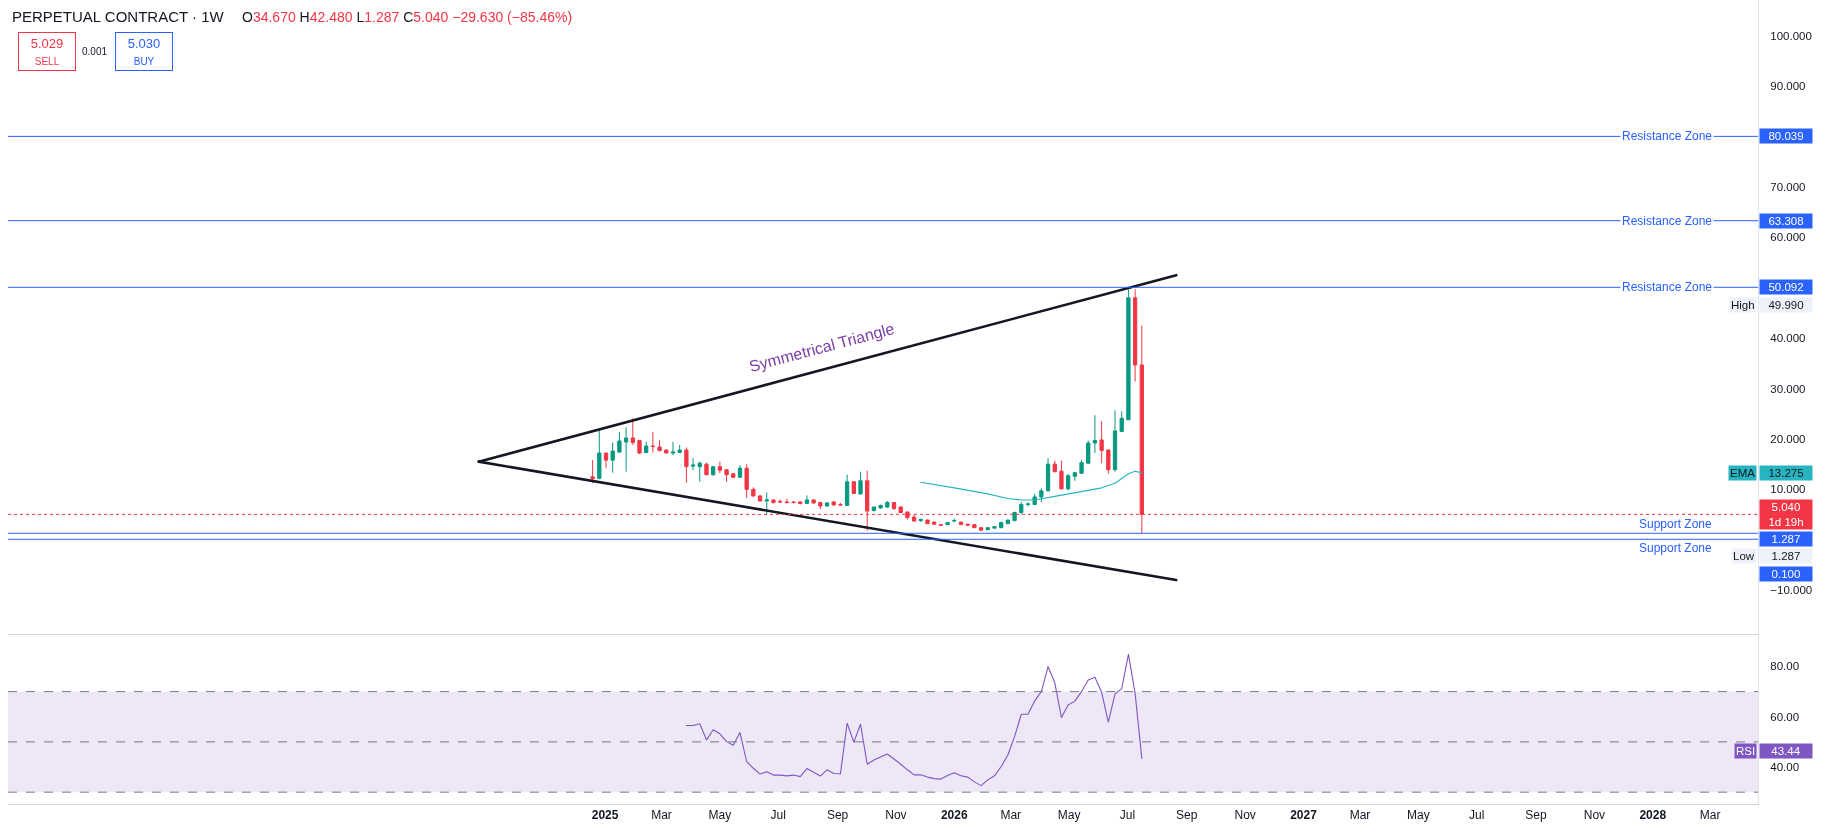  Describe the element at coordinates (1786, 287) in the screenshot. I see `text: 50.092` at that location.